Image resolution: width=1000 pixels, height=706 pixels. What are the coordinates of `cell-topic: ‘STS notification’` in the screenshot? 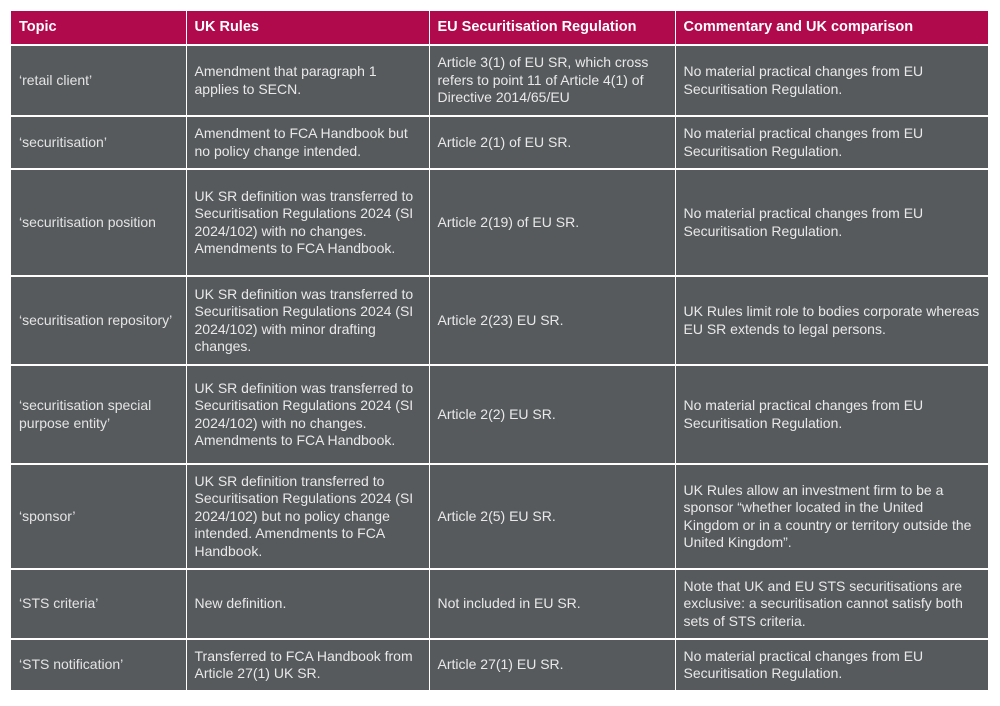 It's located at (99, 665).